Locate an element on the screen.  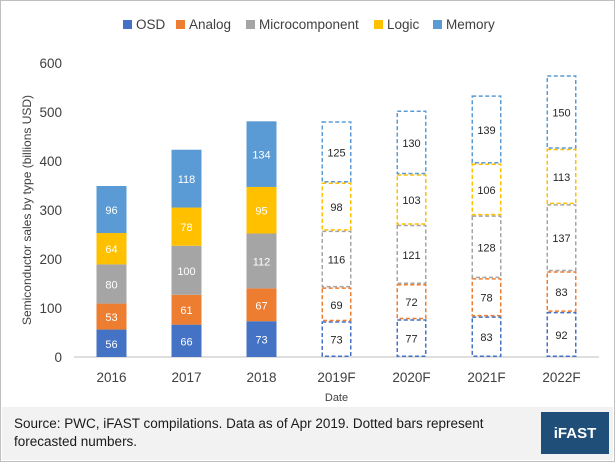
x-tick-label: 2021F is located at coordinates (486, 377).